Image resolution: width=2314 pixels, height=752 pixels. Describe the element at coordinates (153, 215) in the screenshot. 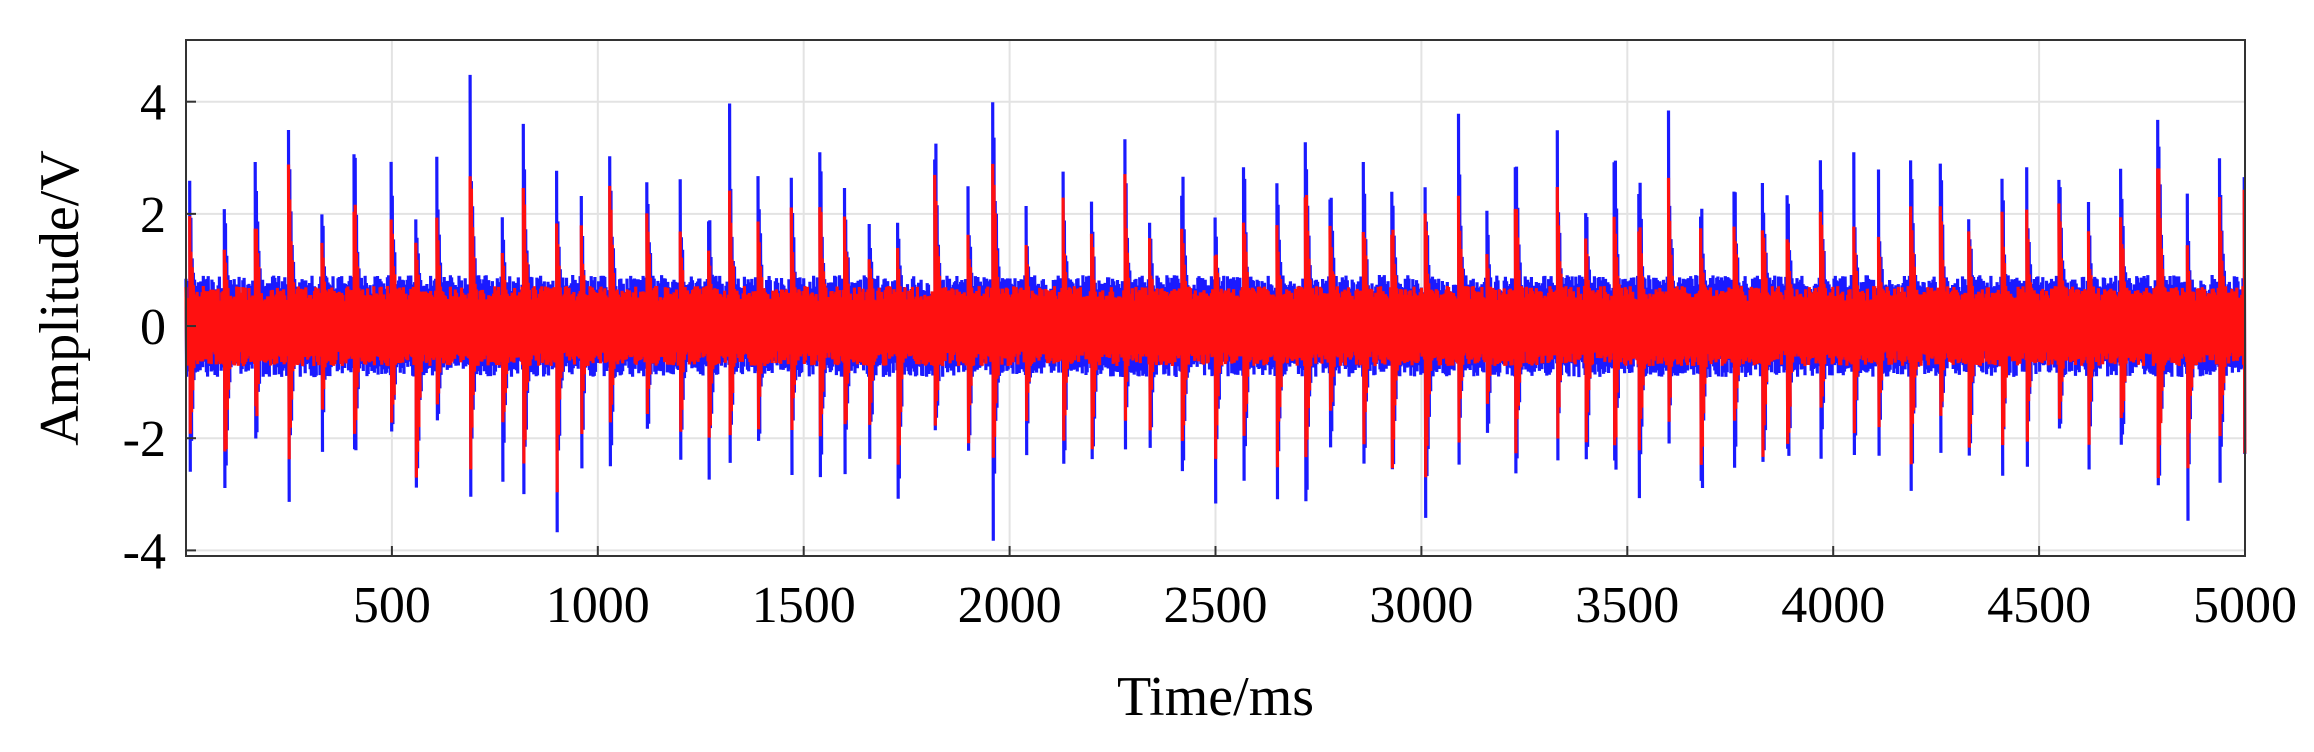

I see `y-tick-label: 2` at that location.